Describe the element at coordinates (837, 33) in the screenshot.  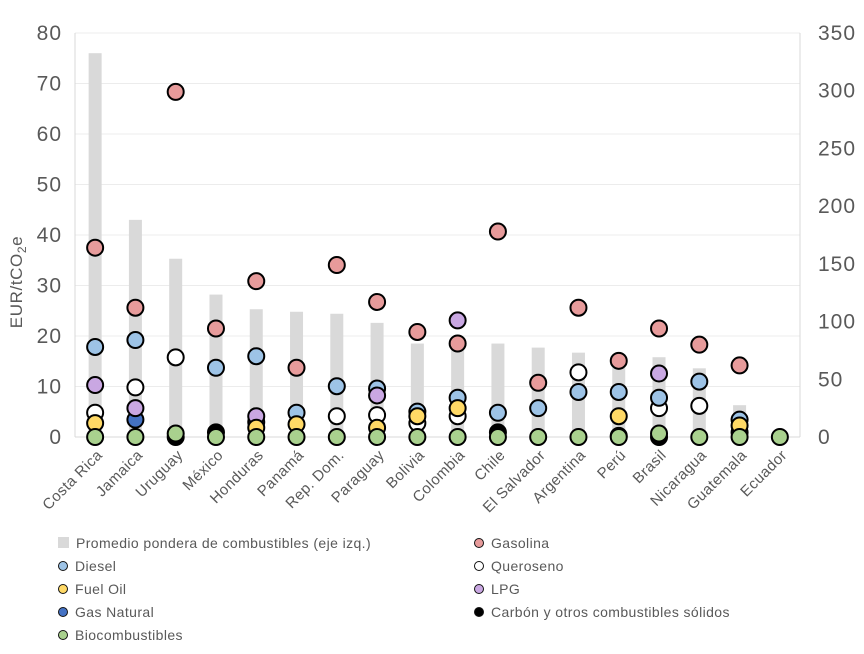
I see `right-tick-350: 350` at that location.